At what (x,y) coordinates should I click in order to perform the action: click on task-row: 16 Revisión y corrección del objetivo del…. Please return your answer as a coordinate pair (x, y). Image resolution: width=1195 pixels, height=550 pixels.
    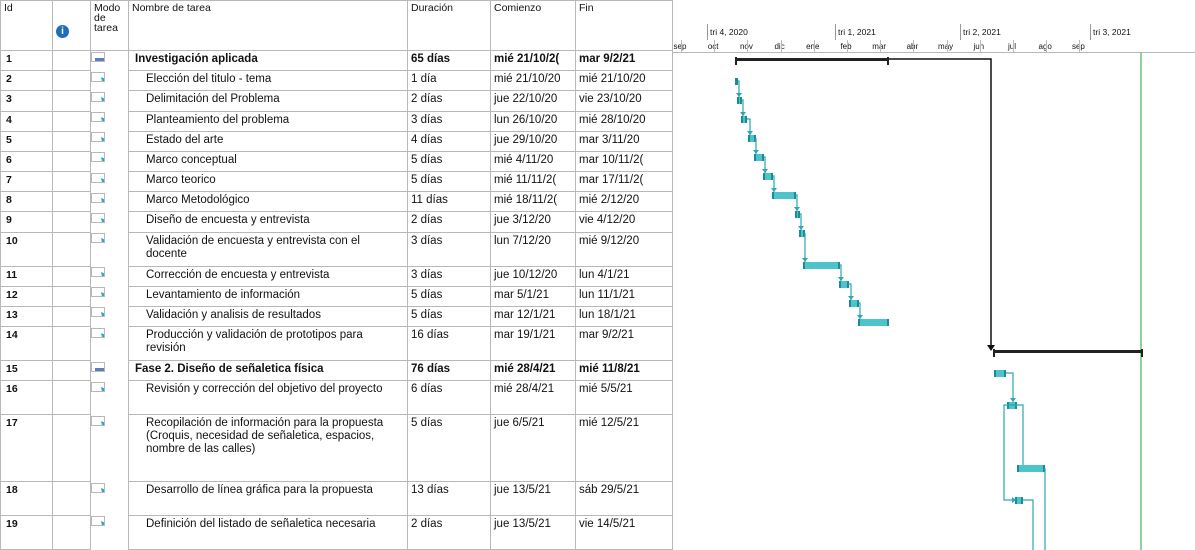
    Looking at the image, I should click on (336, 398).